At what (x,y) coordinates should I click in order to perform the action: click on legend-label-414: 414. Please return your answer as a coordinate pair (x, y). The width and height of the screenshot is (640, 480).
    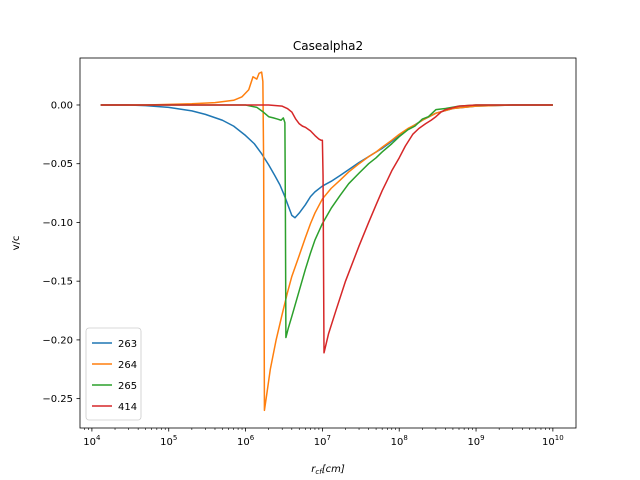
    Looking at the image, I should click on (127, 407).